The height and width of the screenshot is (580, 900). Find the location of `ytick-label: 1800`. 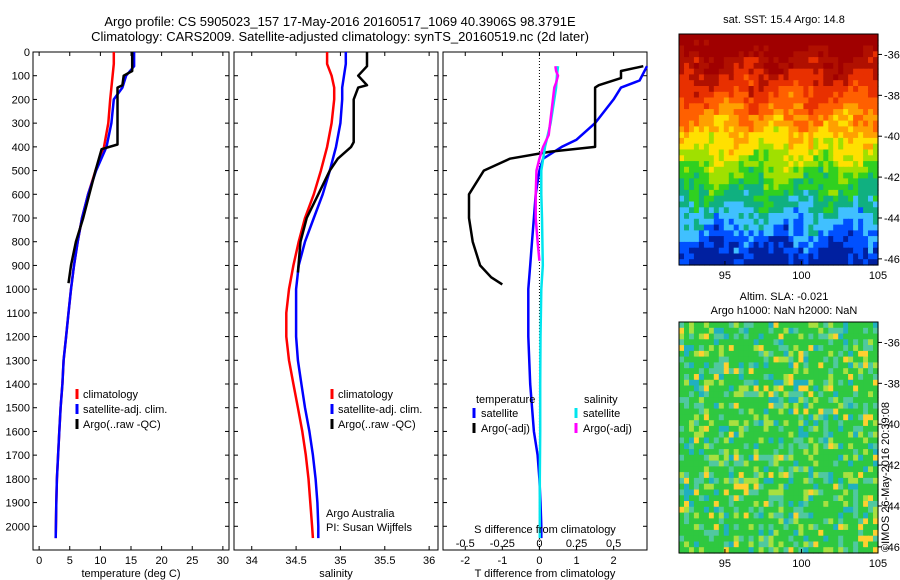

ytick-label: 1800 is located at coordinates (18, 480).